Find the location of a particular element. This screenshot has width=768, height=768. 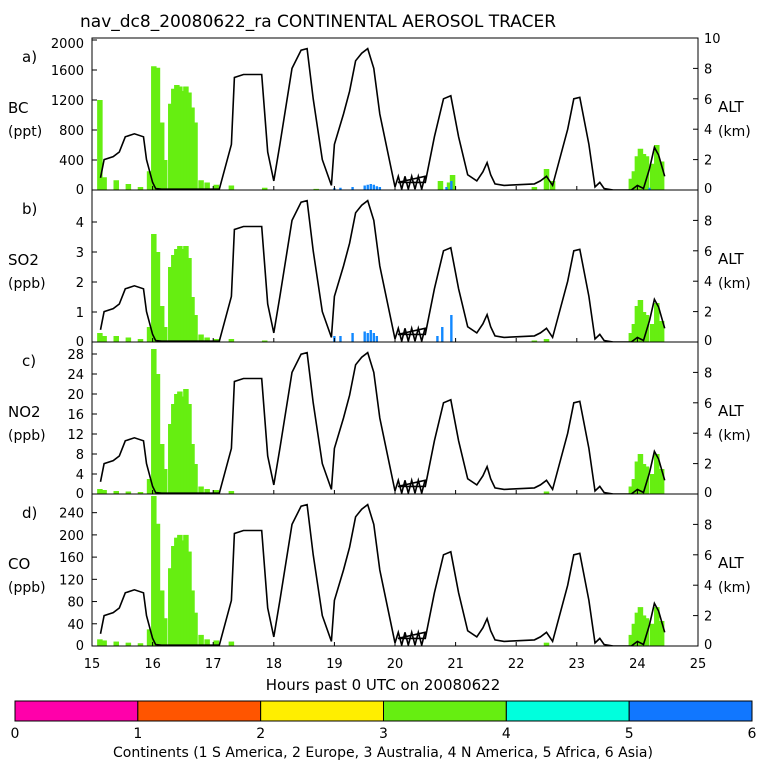

continent-colorbar: 0 1 2 3 4 5 6 is located at coordinates (384, 721).